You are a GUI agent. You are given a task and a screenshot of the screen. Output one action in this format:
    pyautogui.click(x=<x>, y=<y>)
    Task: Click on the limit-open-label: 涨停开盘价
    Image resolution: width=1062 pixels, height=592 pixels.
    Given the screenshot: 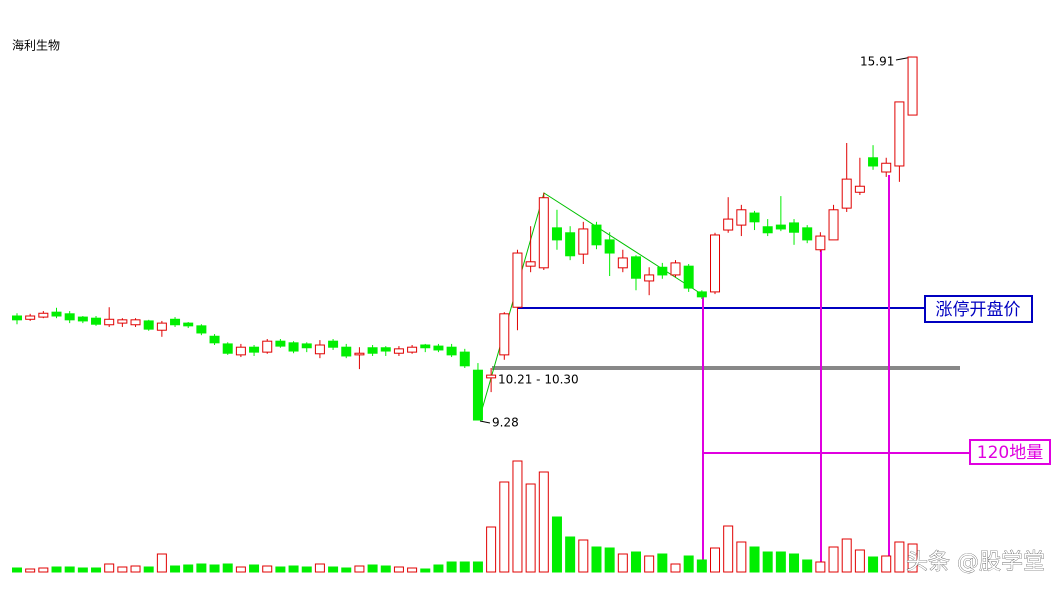 What is the action you would take?
    pyautogui.click(x=978, y=310)
    